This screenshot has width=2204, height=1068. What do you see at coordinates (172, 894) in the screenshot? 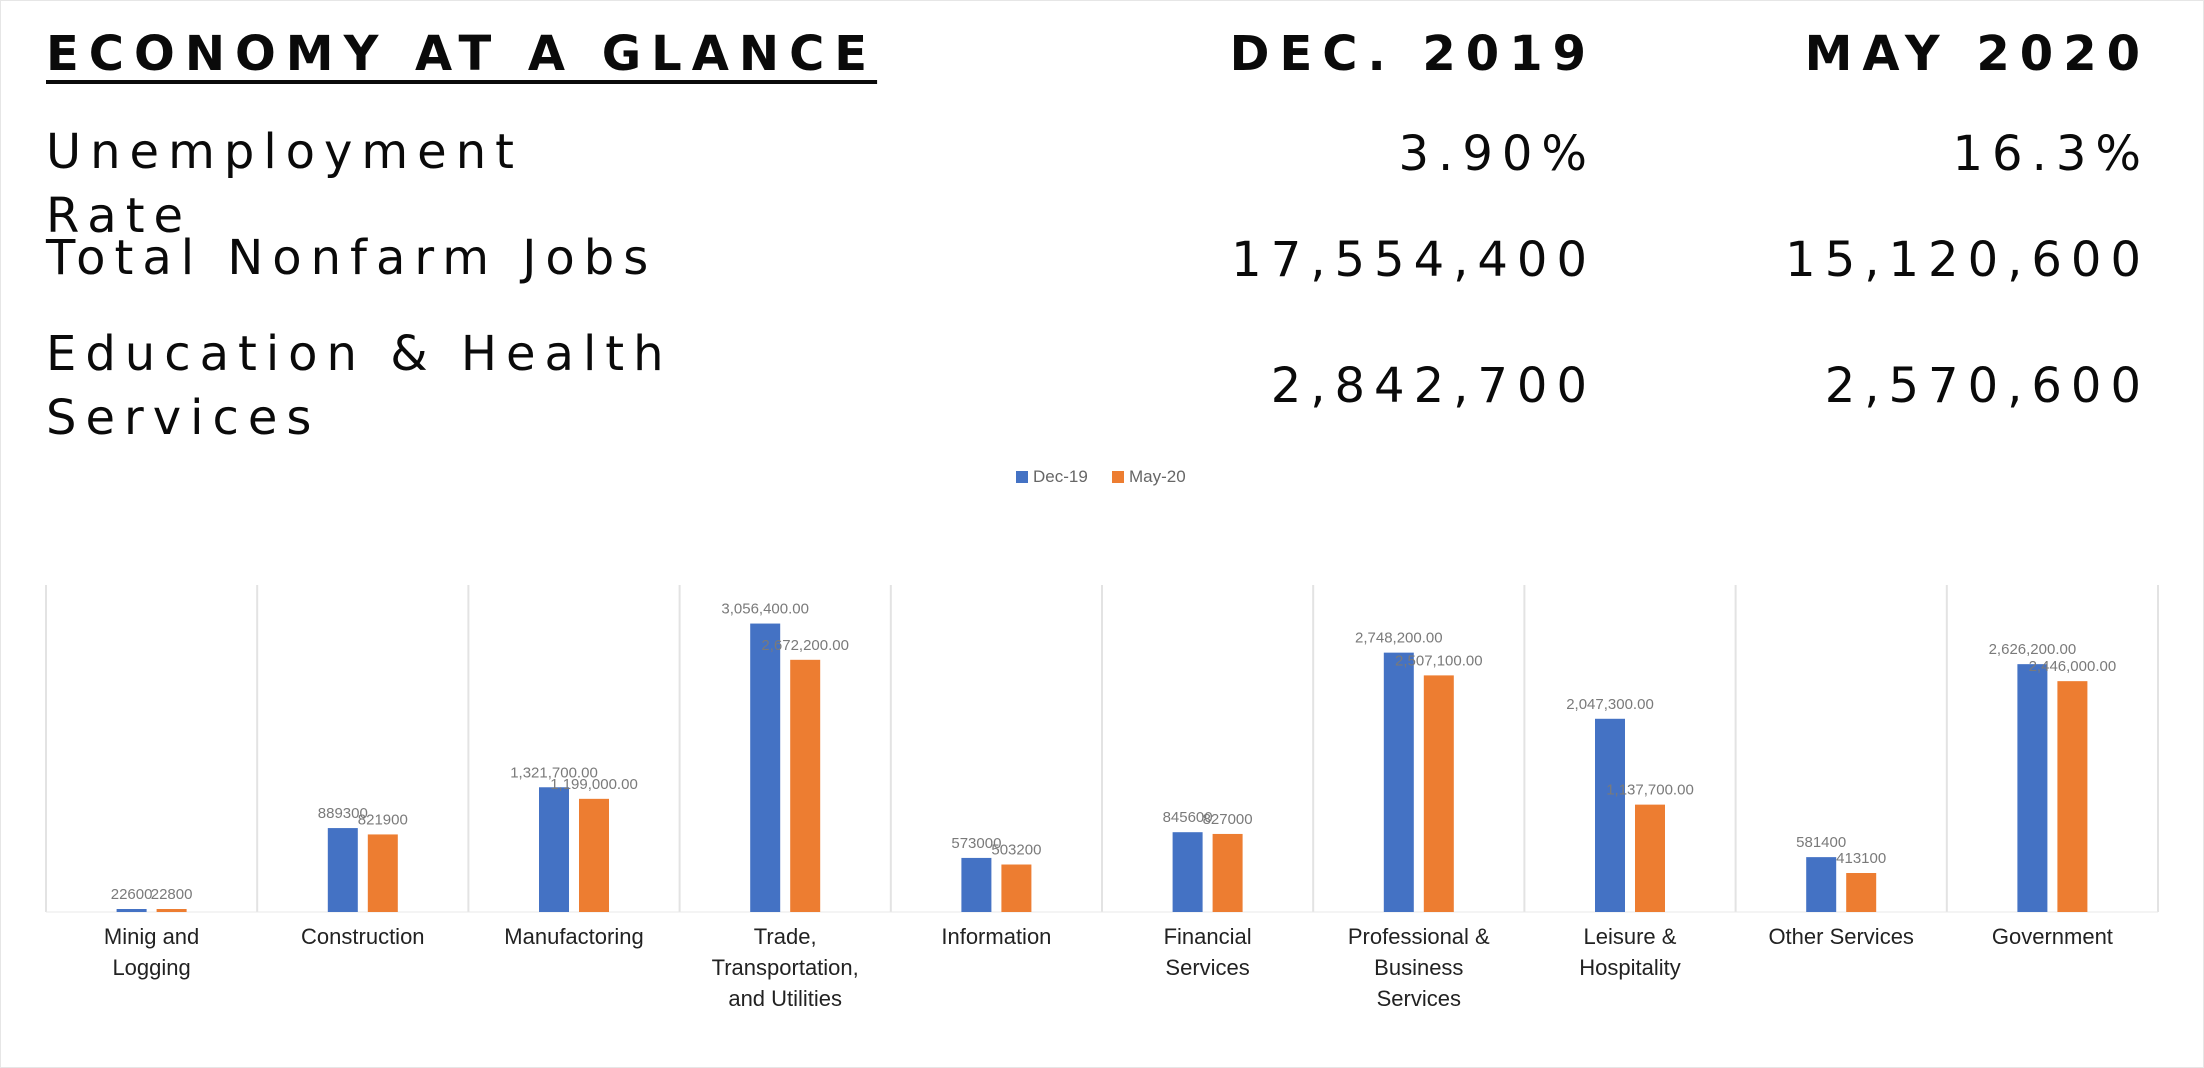
I see `data-label: 22800` at bounding box center [172, 894].